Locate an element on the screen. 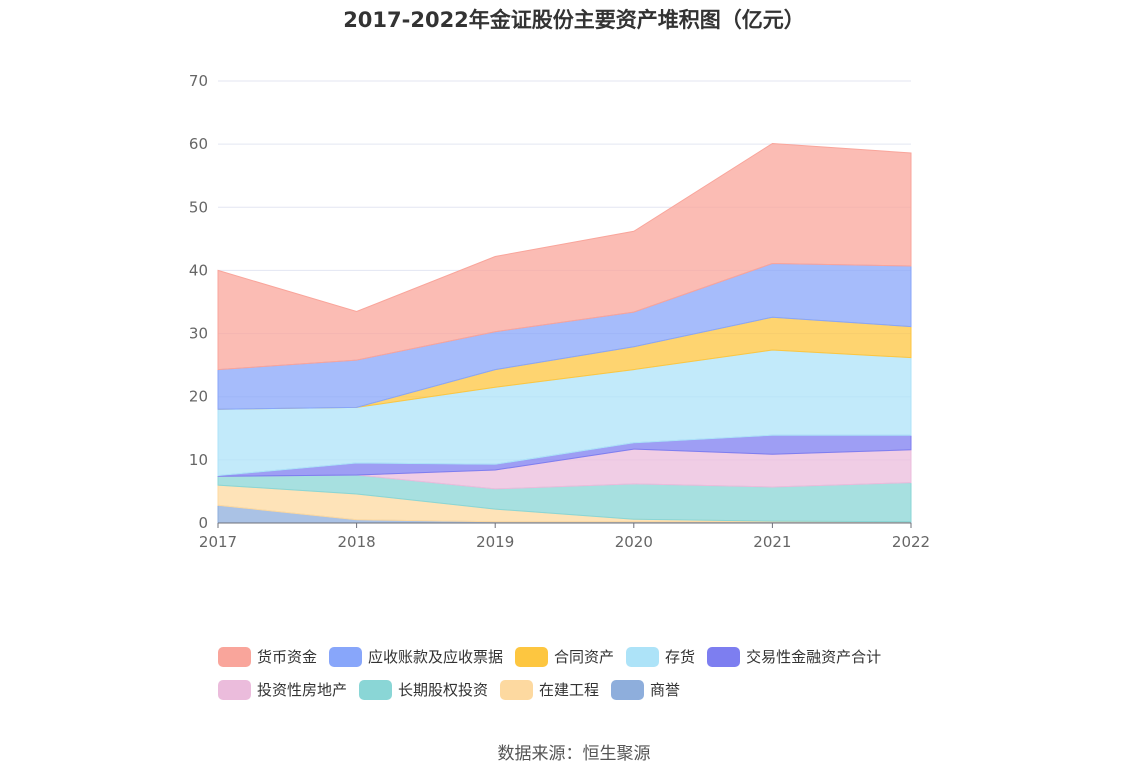 Image resolution: width=1148 pixels, height=776 pixels. x-tick-label: 2020 is located at coordinates (634, 542).